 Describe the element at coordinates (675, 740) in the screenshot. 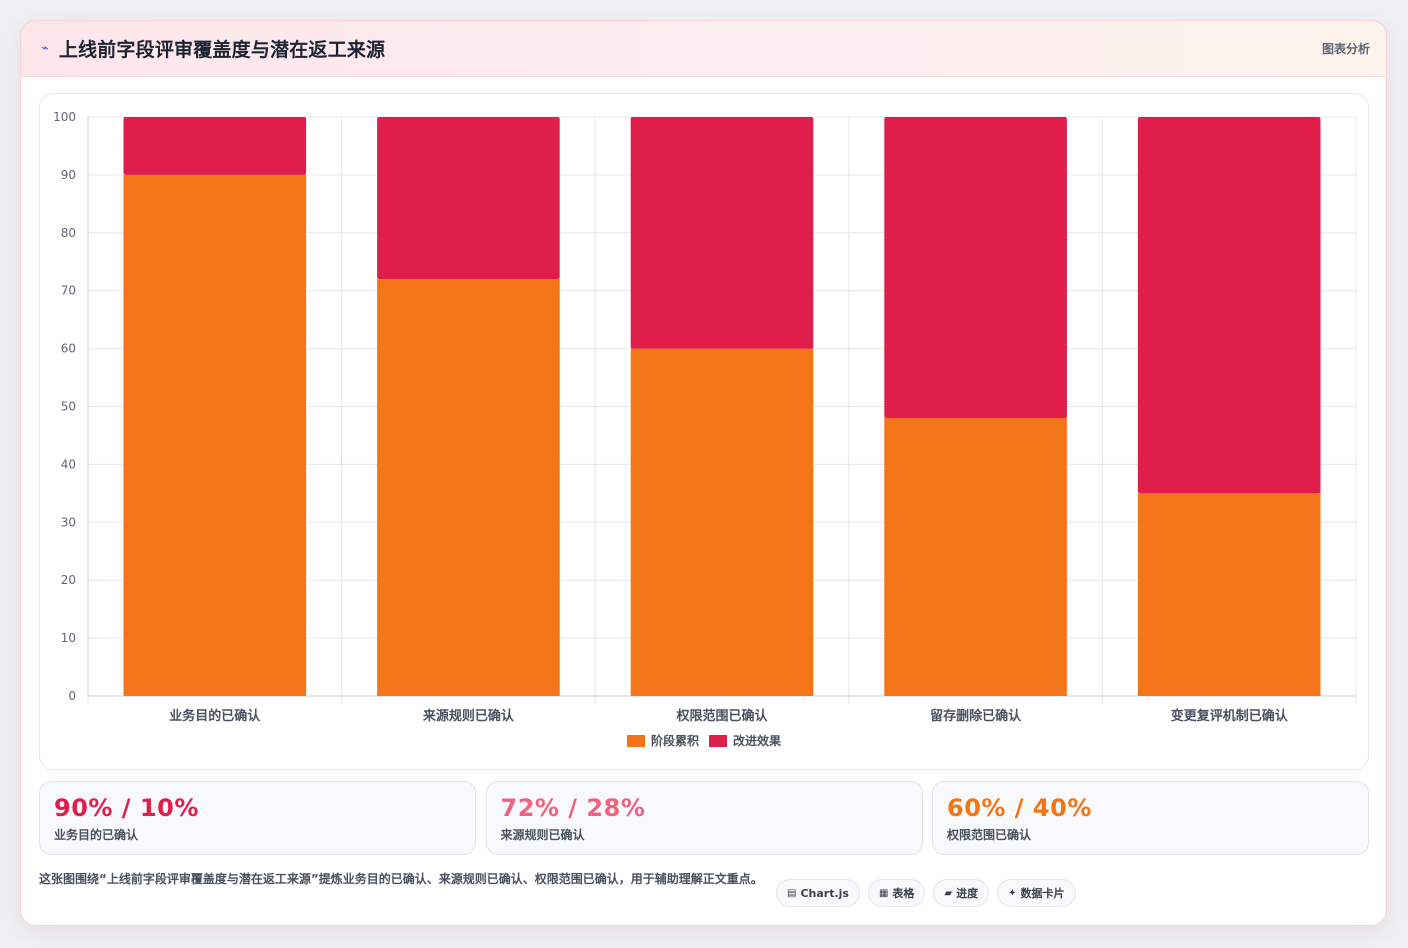

I see `legend-label: 阶段累积` at that location.